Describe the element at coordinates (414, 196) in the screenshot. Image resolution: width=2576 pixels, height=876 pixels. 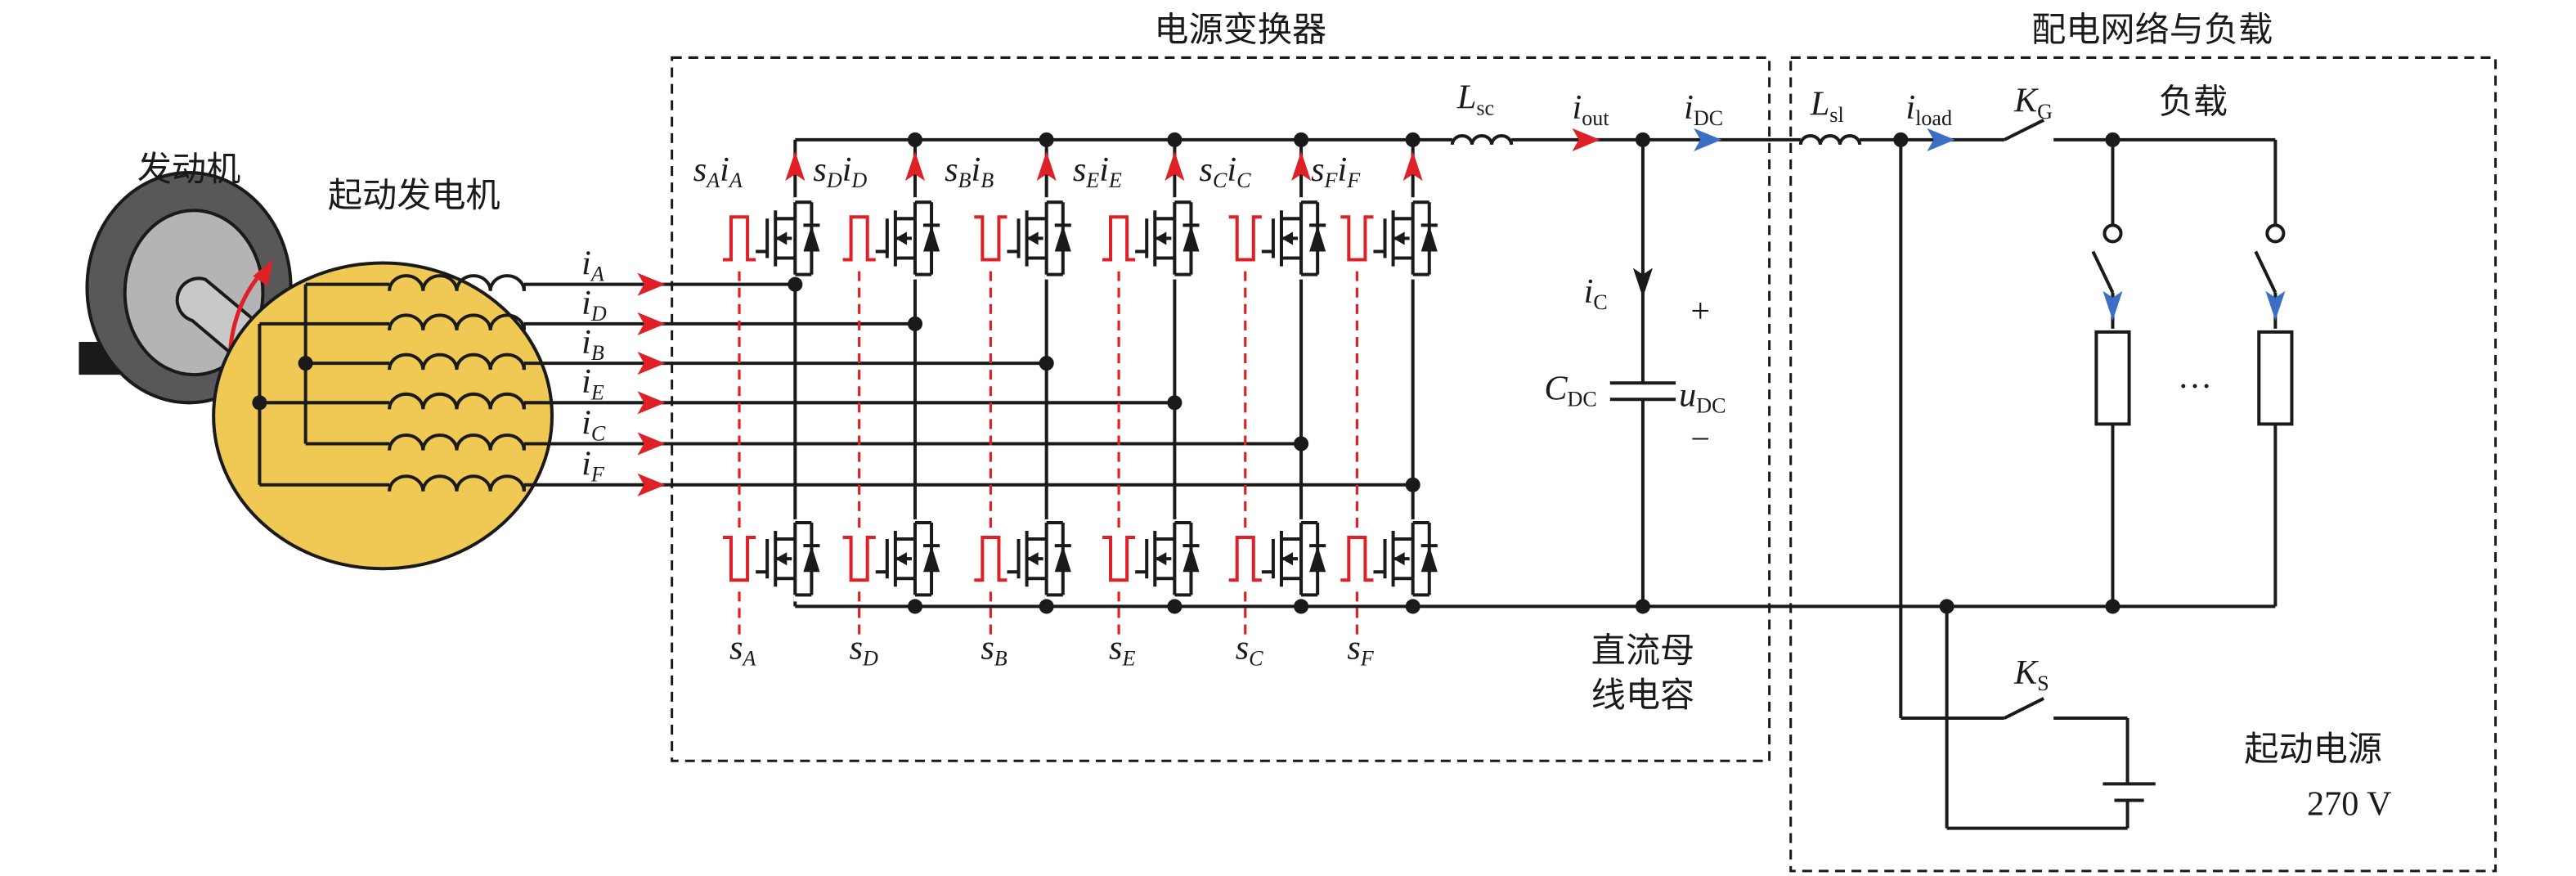
I see `starter-generator-label: 起动发电机` at that location.